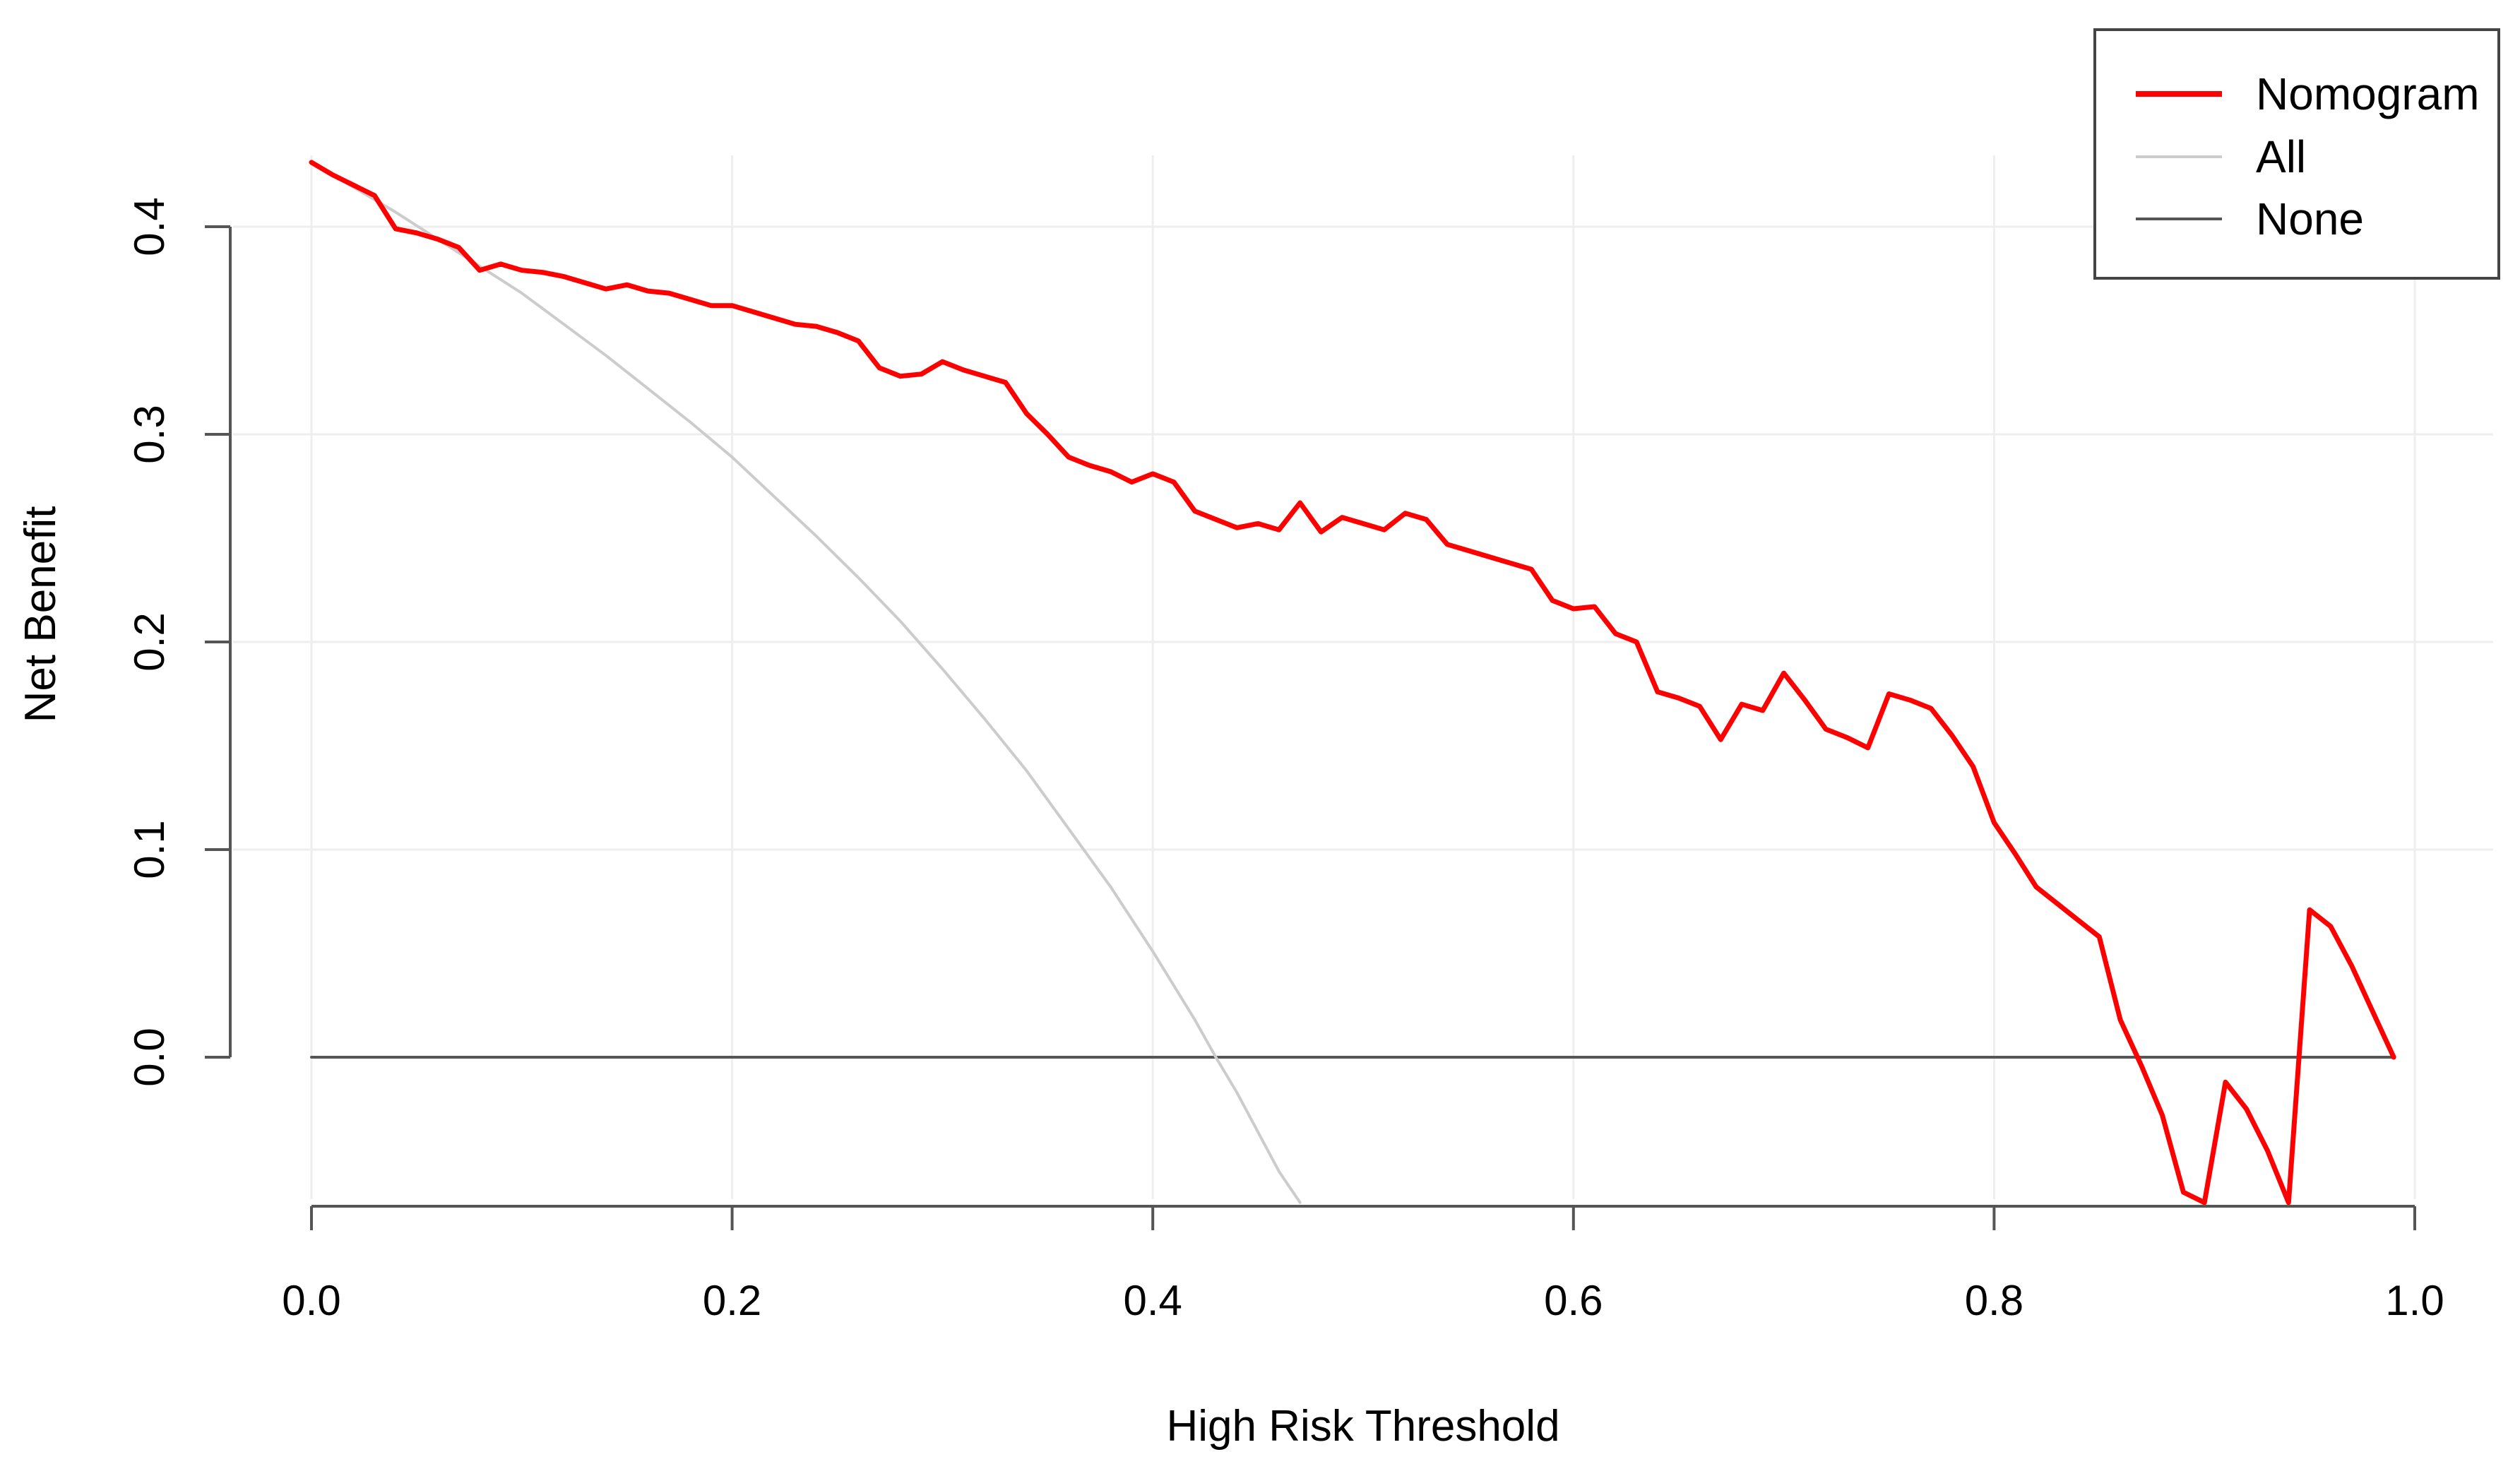  I want to click on x-tick-label: 0.0, so click(311, 1300).